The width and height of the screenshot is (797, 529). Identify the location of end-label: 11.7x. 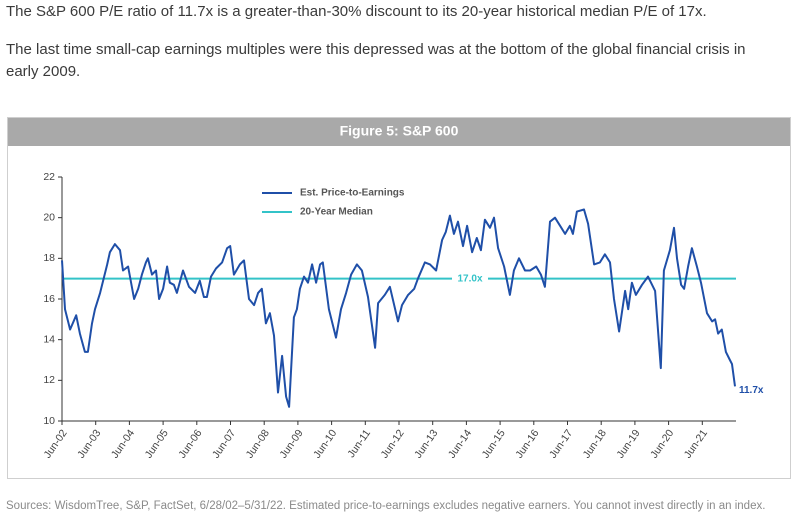
(751, 390).